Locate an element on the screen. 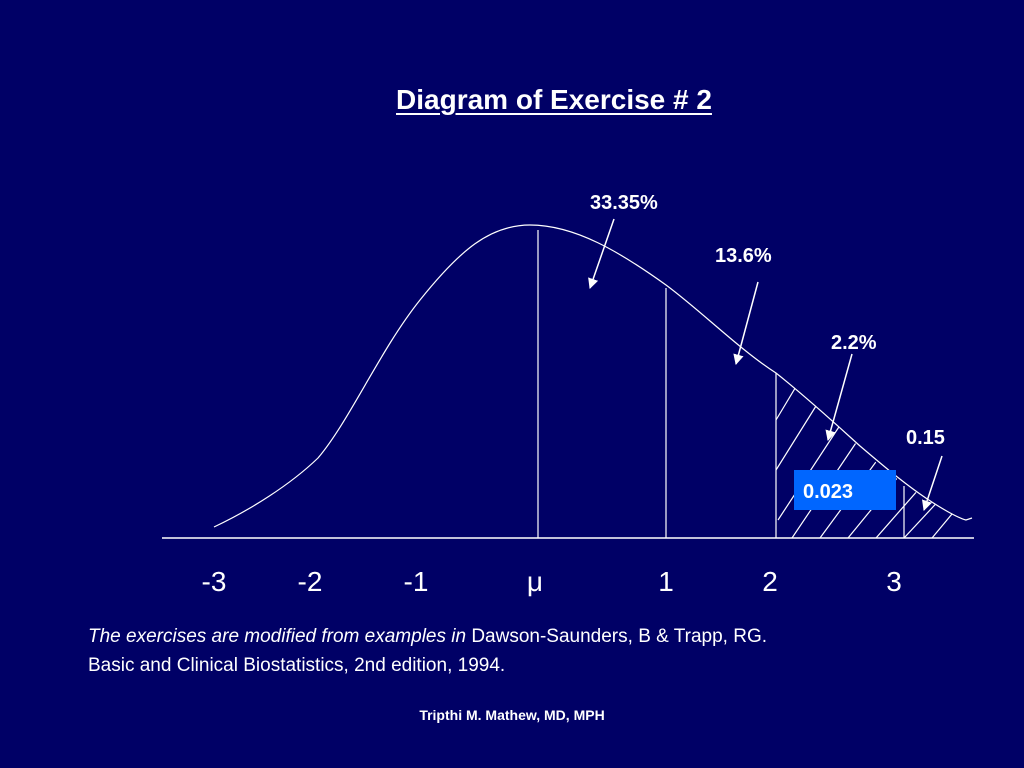  tick-label-mu: μ is located at coordinates (535, 581).